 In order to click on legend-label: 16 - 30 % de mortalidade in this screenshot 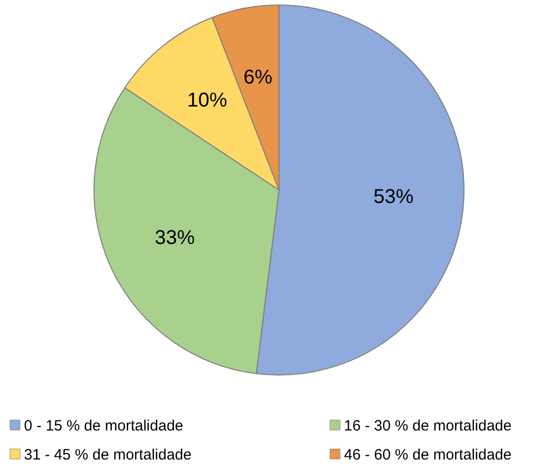, I will do `click(428, 426)`.